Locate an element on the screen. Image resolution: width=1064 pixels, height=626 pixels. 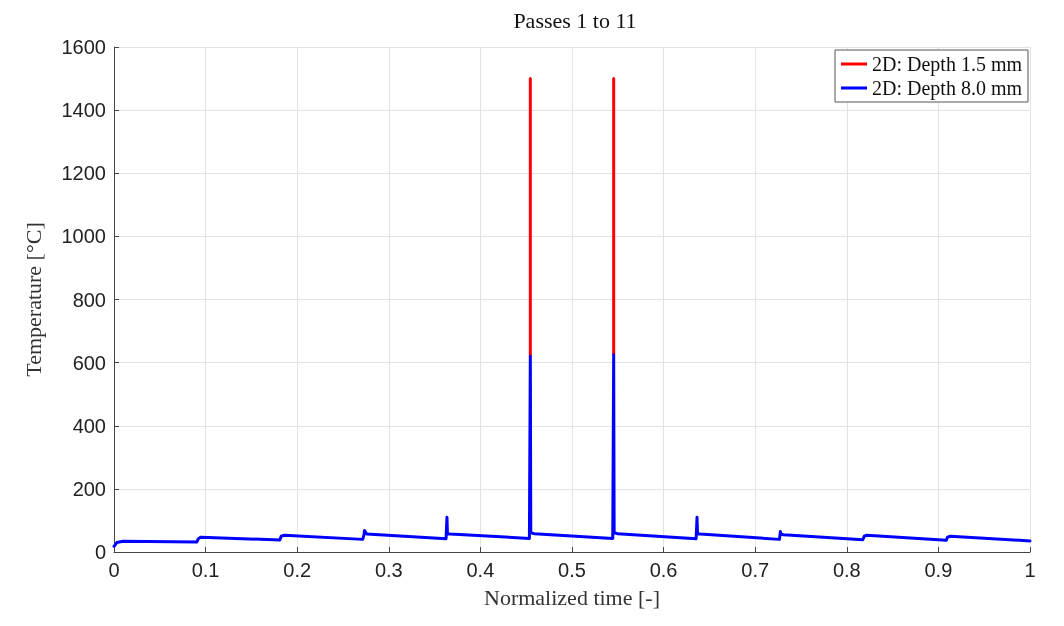
y-tick-label: 1600 is located at coordinates (83, 47).